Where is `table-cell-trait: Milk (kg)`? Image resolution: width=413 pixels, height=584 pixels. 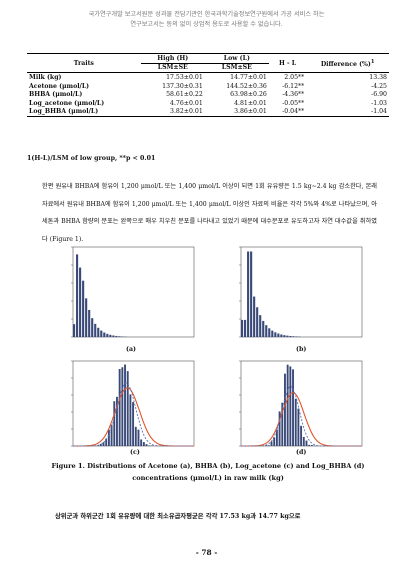
table-cell-trait: Milk (kg) is located at coordinates (84, 77).